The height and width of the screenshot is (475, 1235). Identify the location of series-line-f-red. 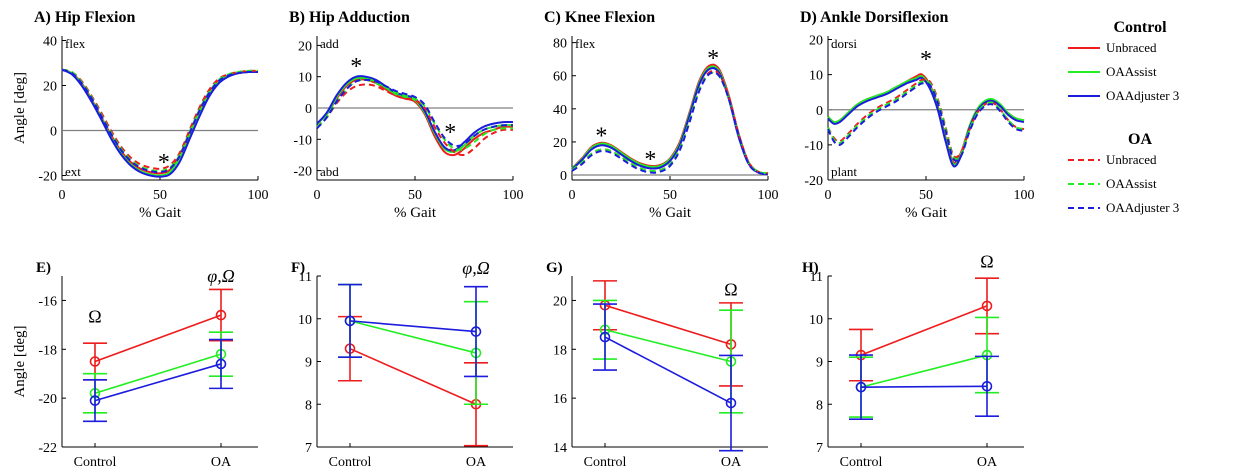
(413, 376).